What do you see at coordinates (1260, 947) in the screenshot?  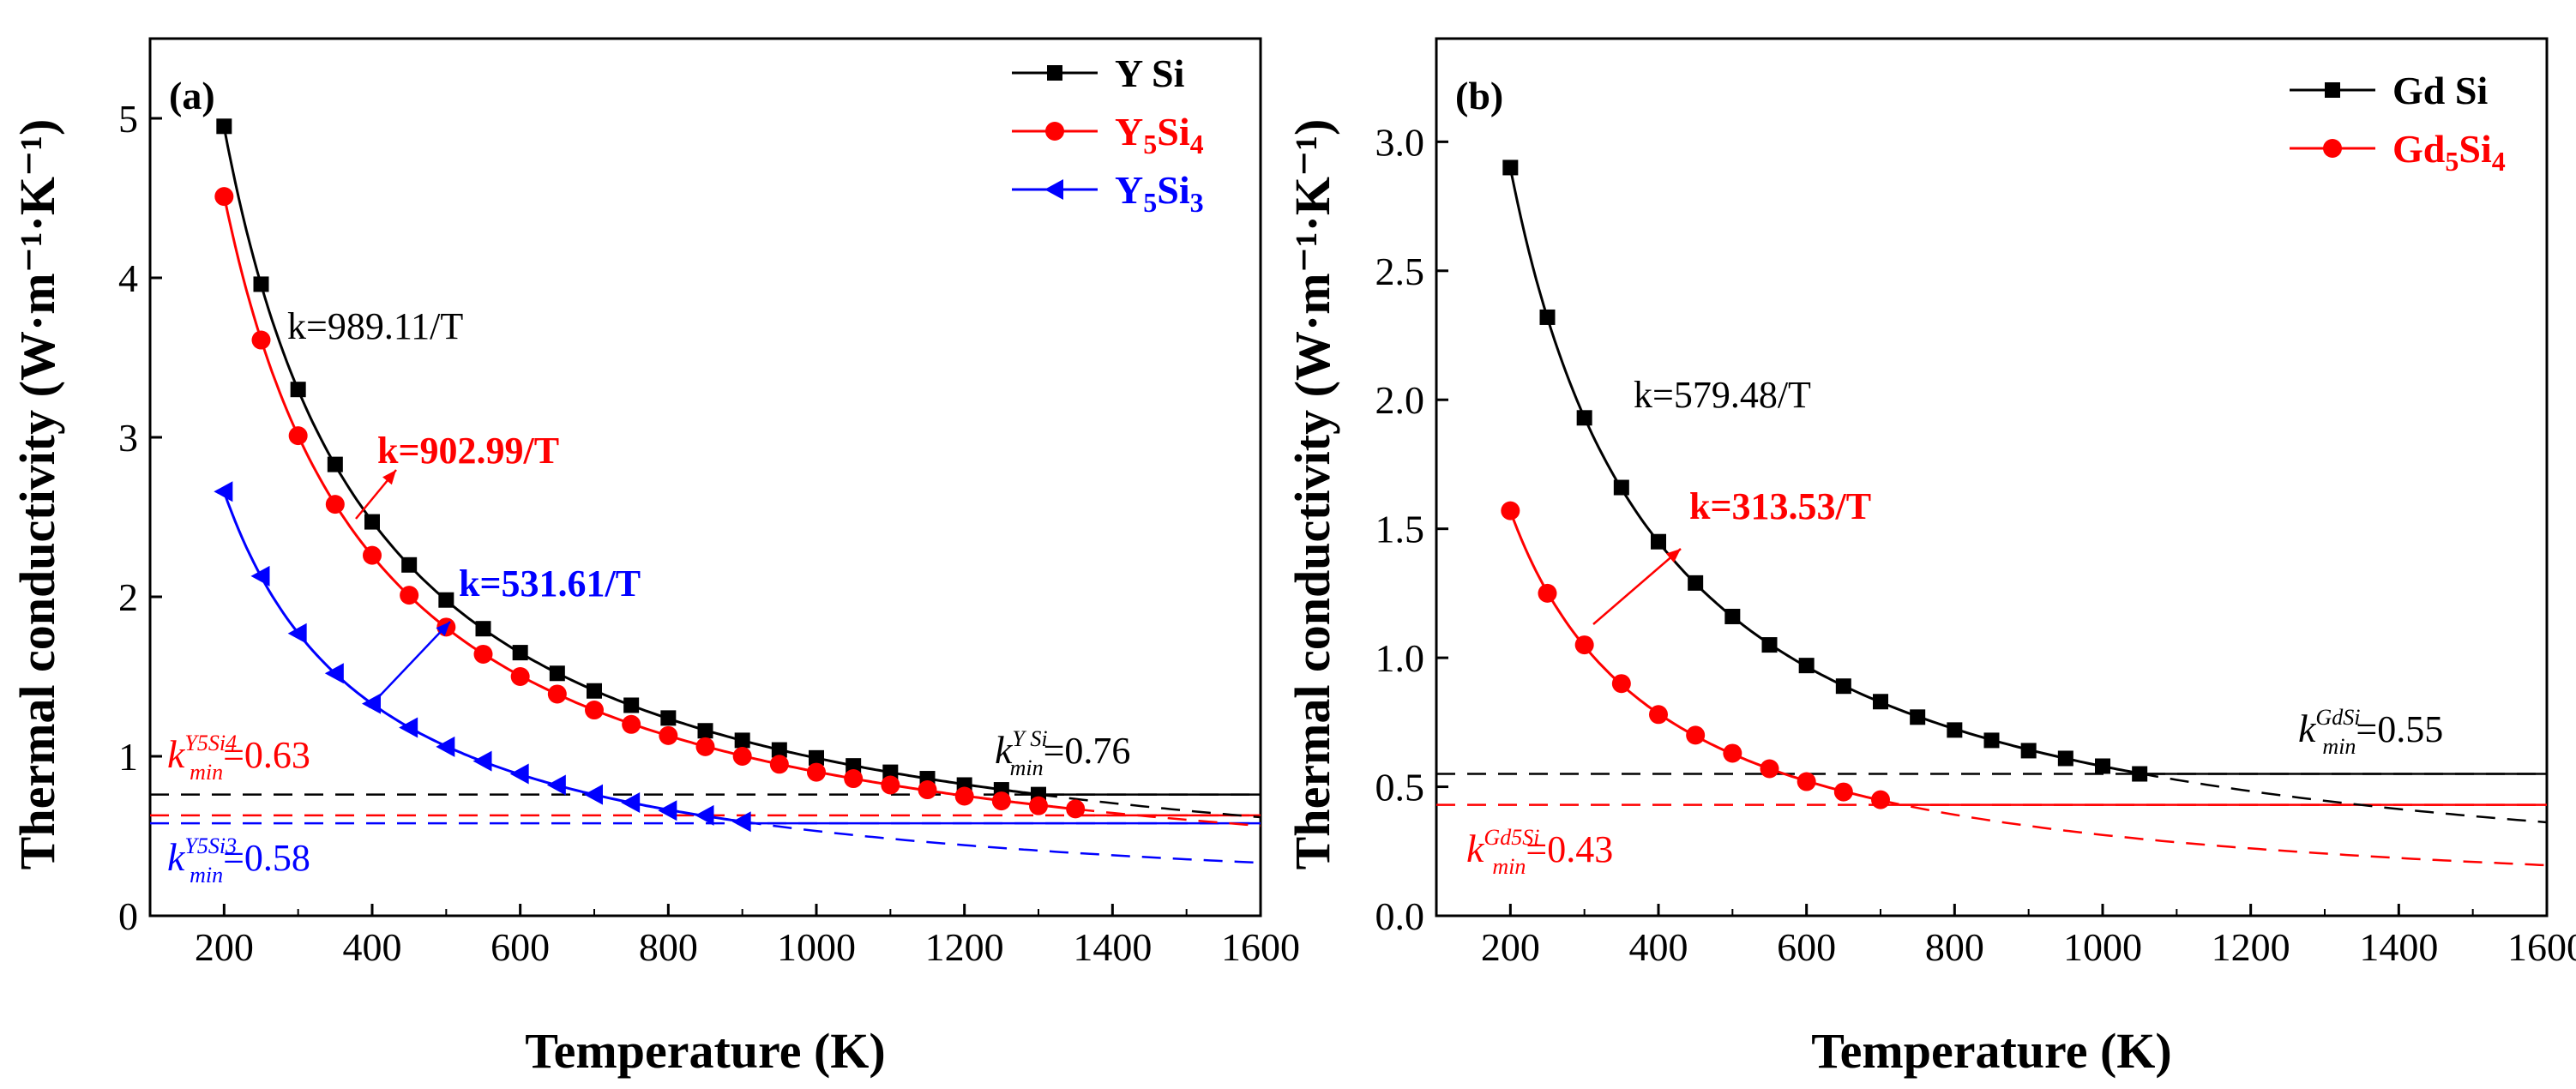 I see `x-tick-label: 1600` at bounding box center [1260, 947].